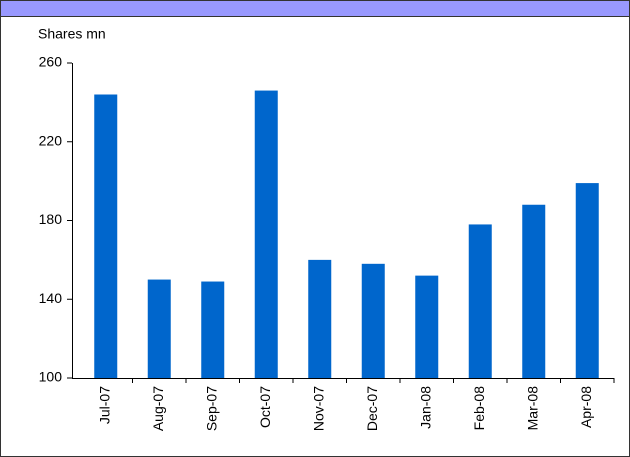 Image resolution: width=630 pixels, height=457 pixels. I want to click on x-tick-label: Oct-07, so click(265, 407).